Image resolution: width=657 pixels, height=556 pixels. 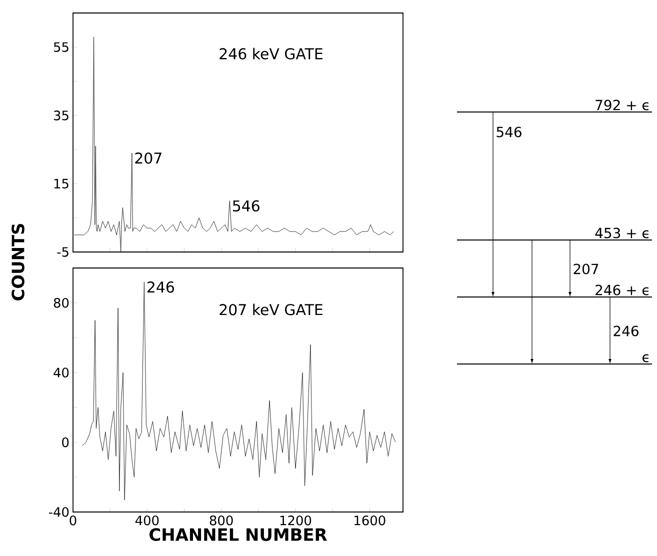 I want to click on text: ϵ, so click(x=645, y=358).